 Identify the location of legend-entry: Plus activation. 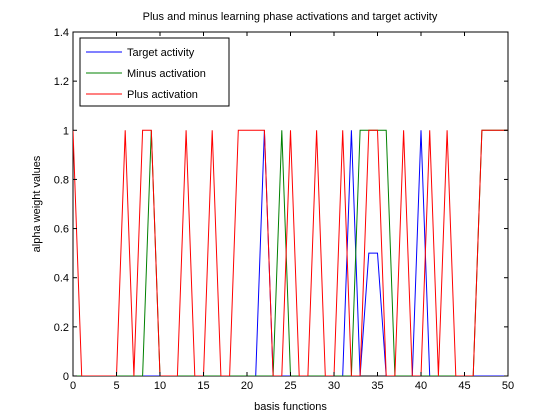
(162, 95).